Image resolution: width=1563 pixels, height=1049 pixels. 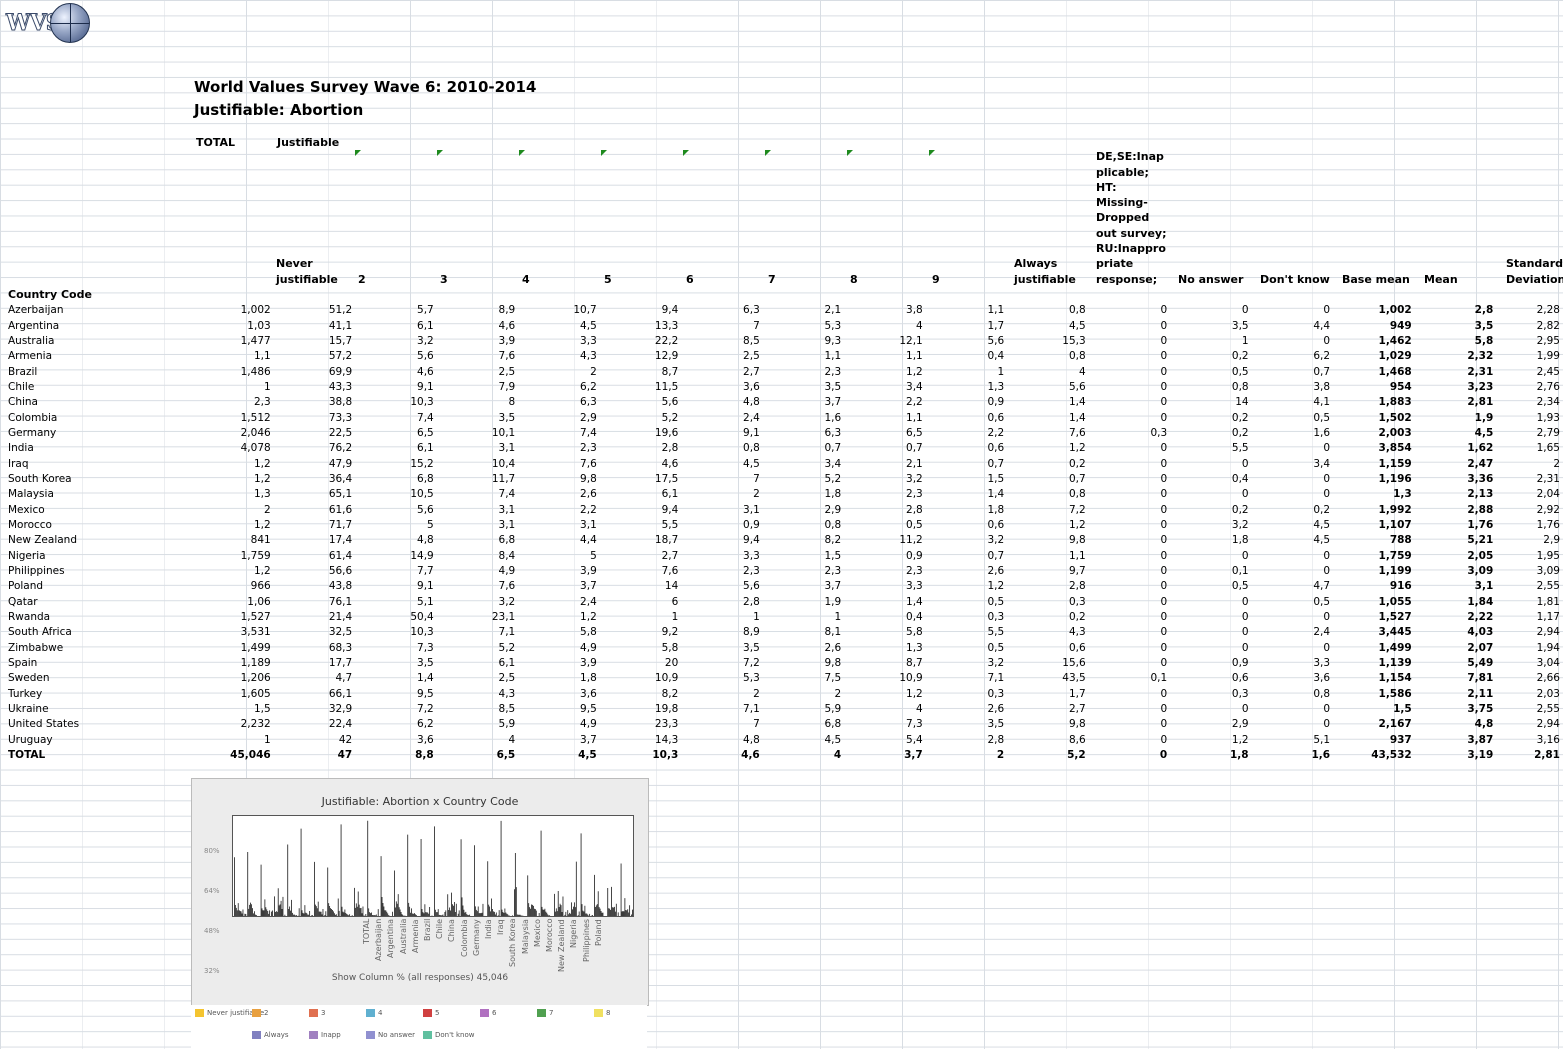 I want to click on table-cell: 1,6, so click(x=1322, y=432).